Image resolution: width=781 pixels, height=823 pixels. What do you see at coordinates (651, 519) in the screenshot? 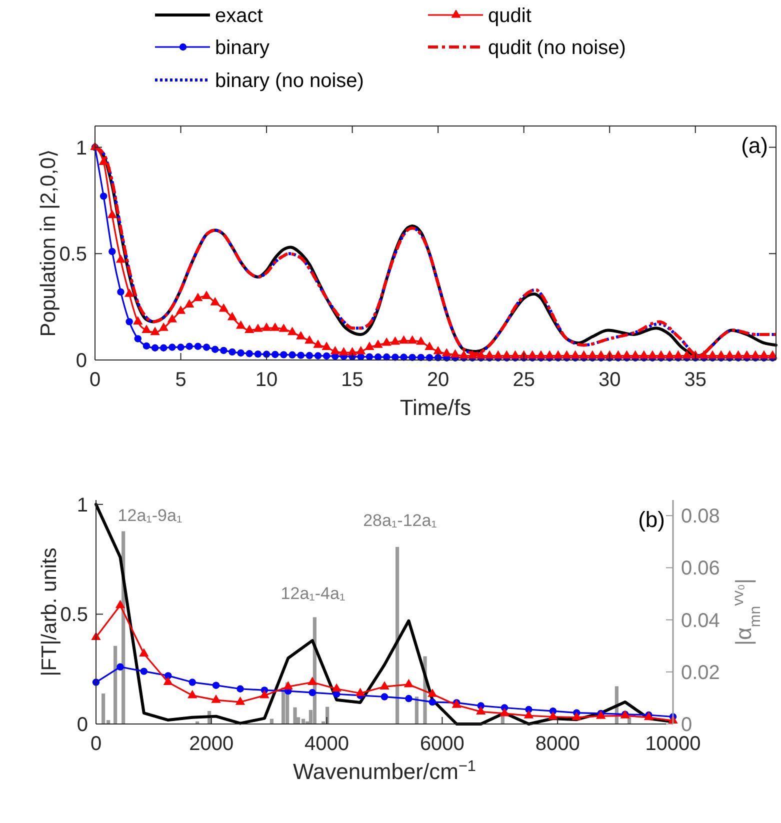
I see `annotation: (b)` at bounding box center [651, 519].